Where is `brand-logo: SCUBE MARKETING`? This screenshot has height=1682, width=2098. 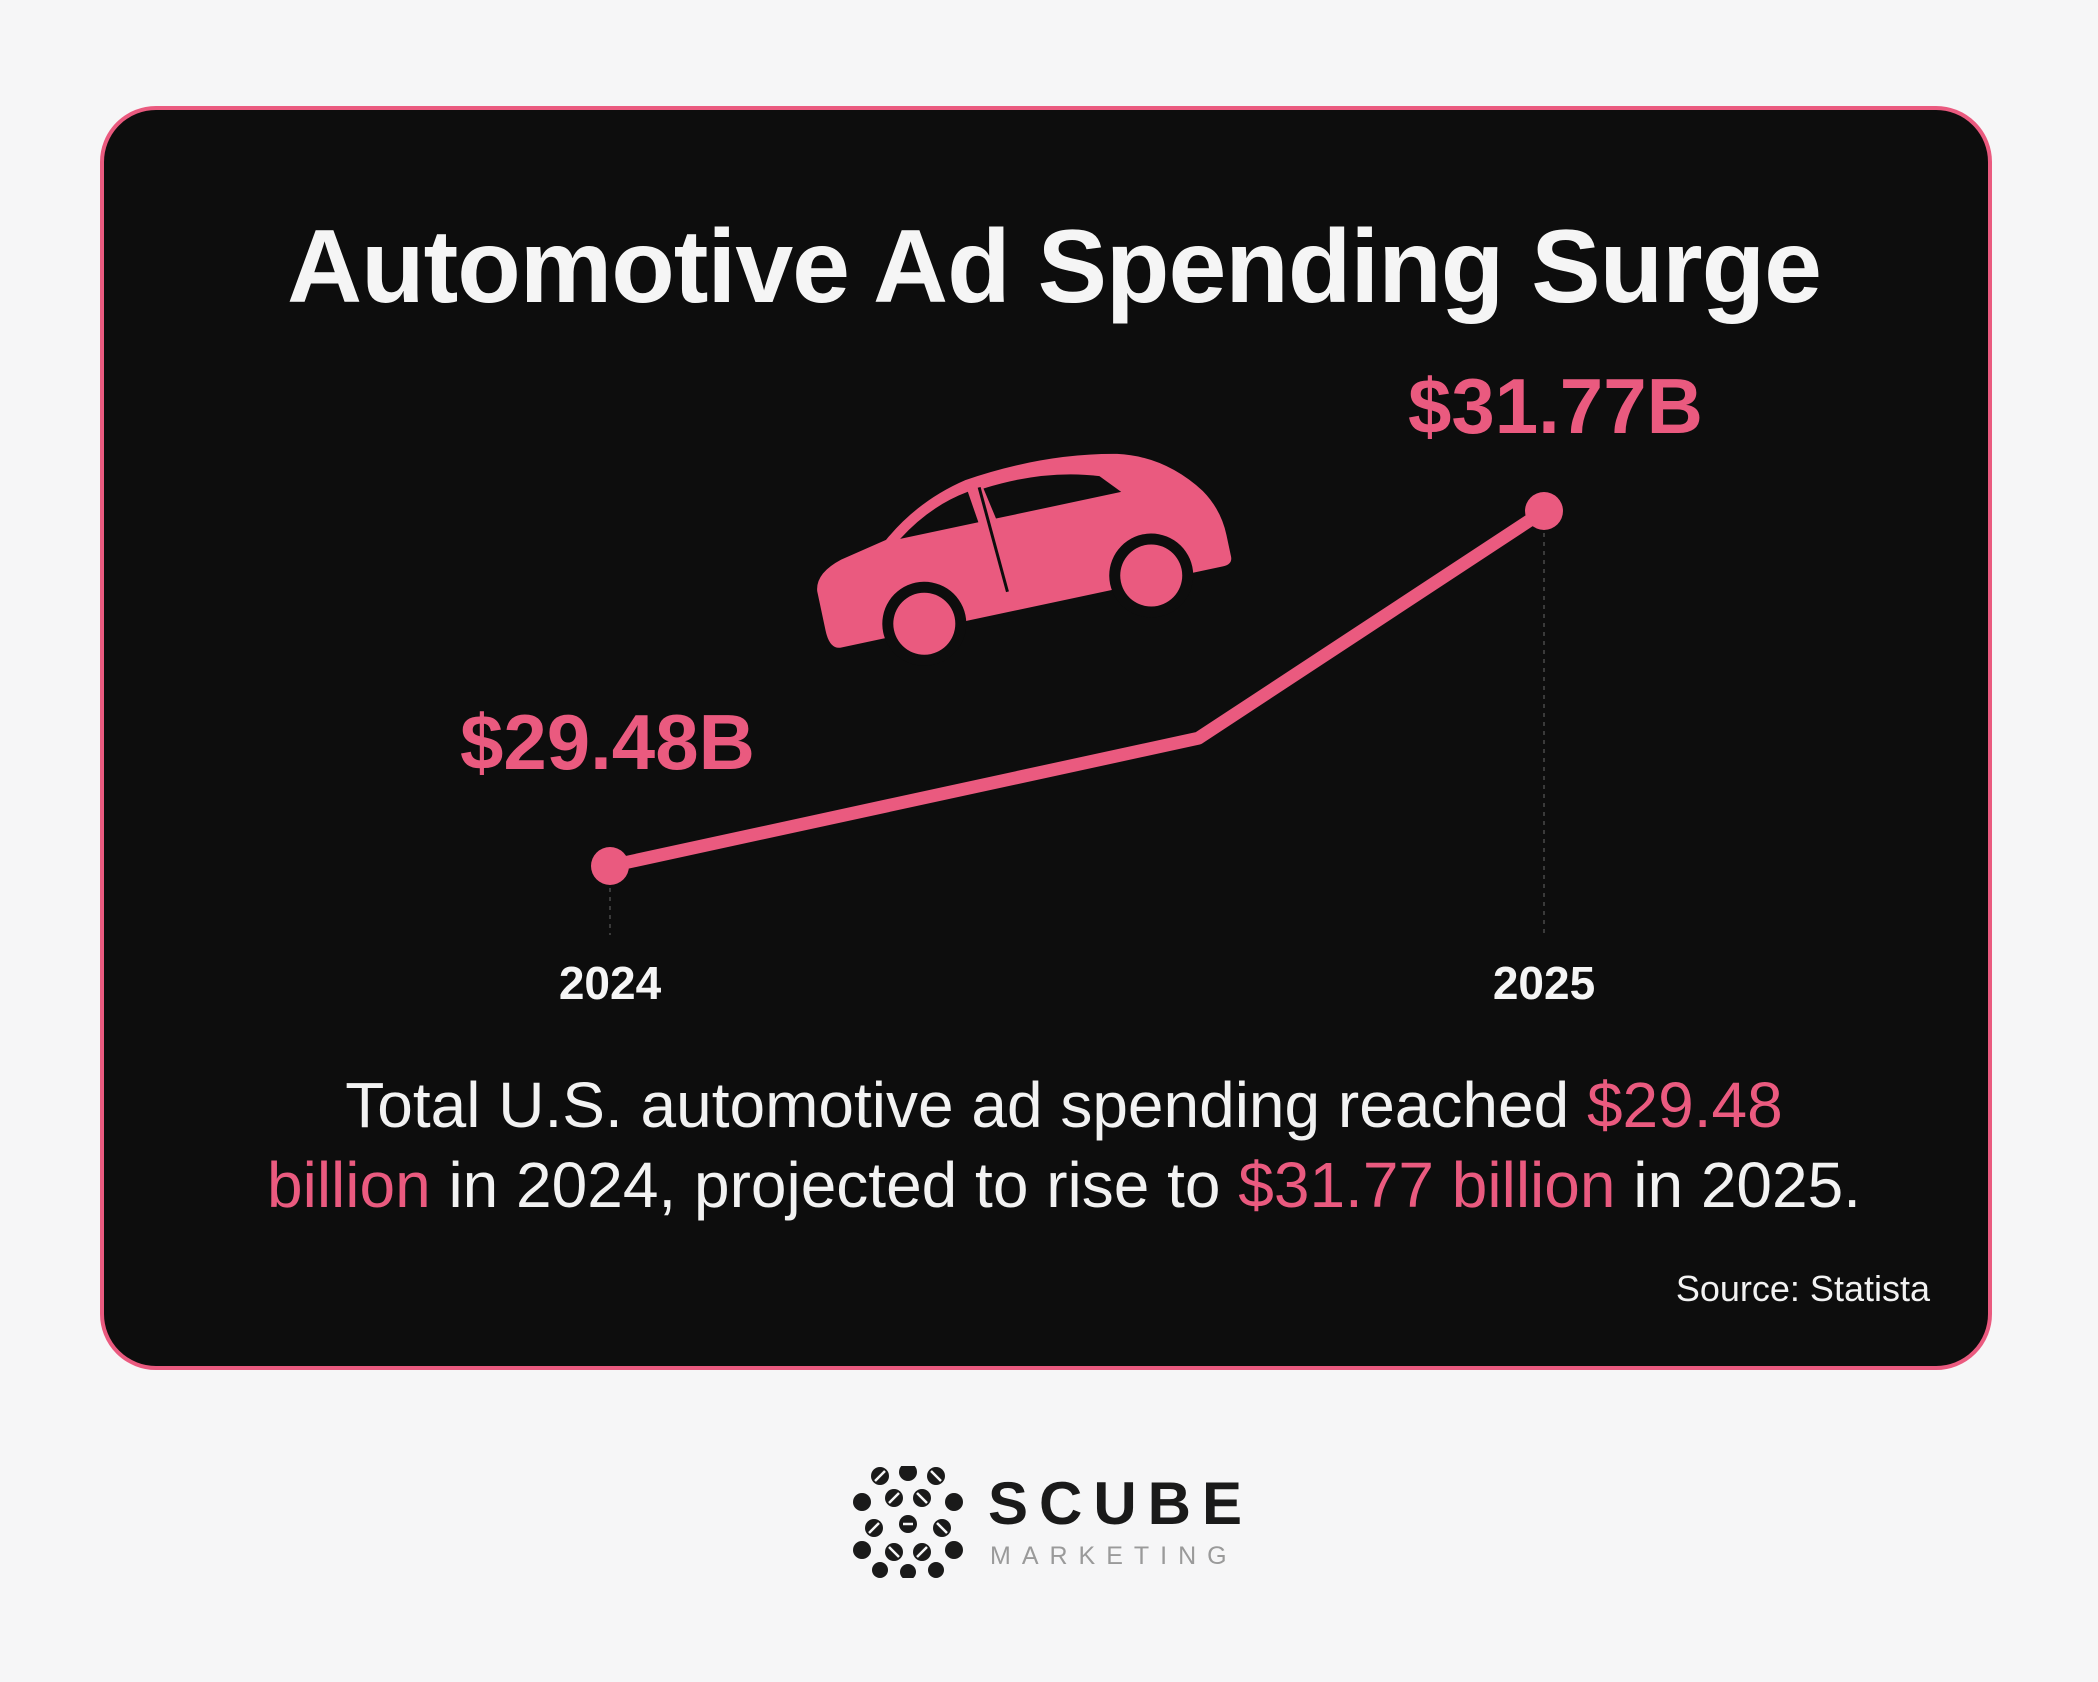 brand-logo: SCUBE MARKETING is located at coordinates (1052, 1526).